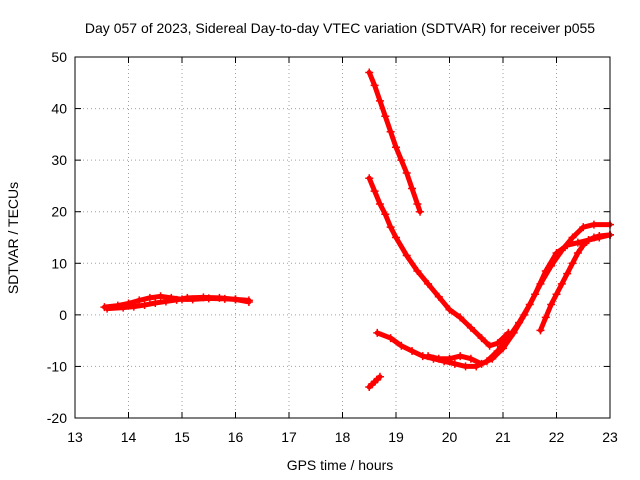 This screenshot has height=480, width=640. I want to click on x-tick-label: 18, so click(343, 437).